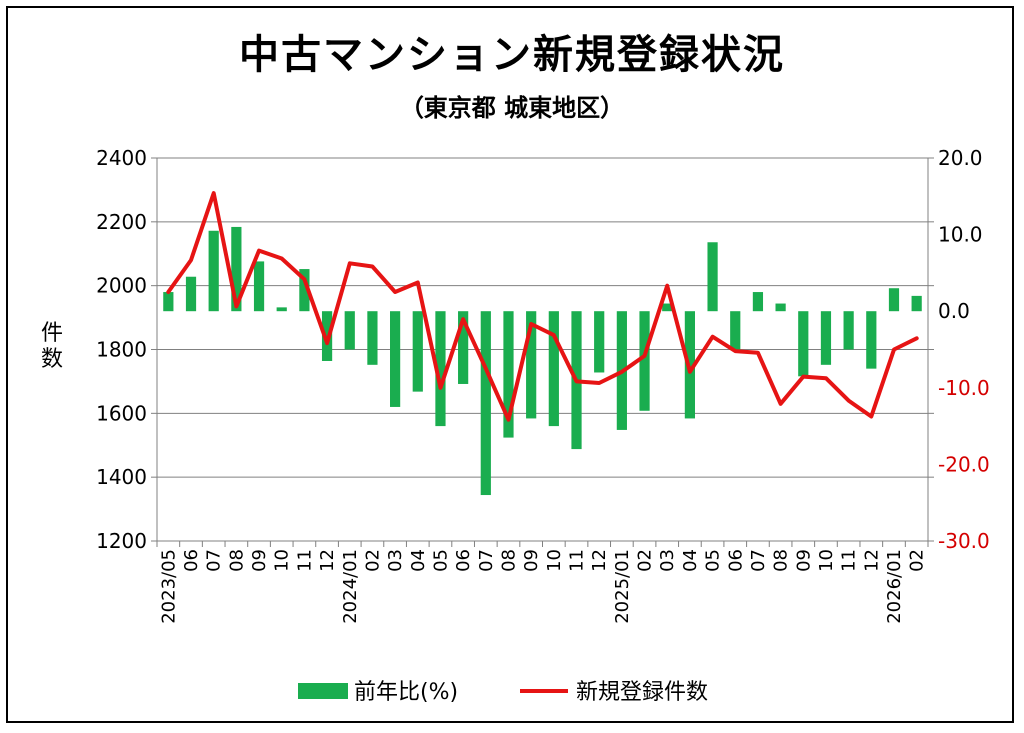 This screenshot has width=1024, height=733. What do you see at coordinates (512, 55) in the screenshot?
I see `chart-title: 中古マンション新規登録状況` at bounding box center [512, 55].